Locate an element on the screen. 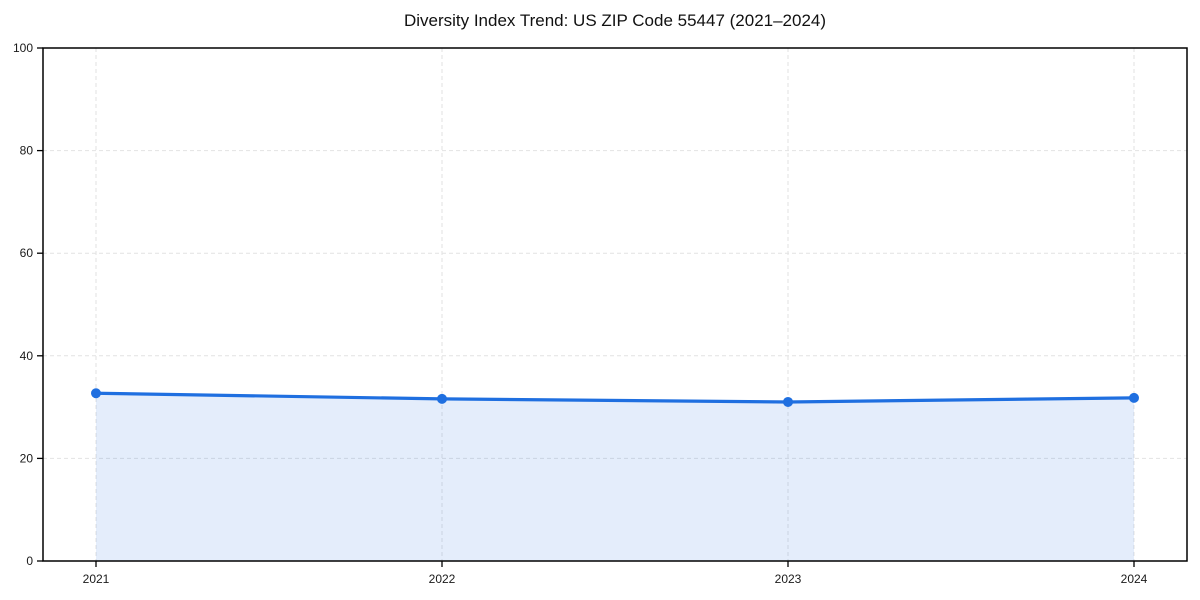  y-tick-label: 100 is located at coordinates (23, 48).